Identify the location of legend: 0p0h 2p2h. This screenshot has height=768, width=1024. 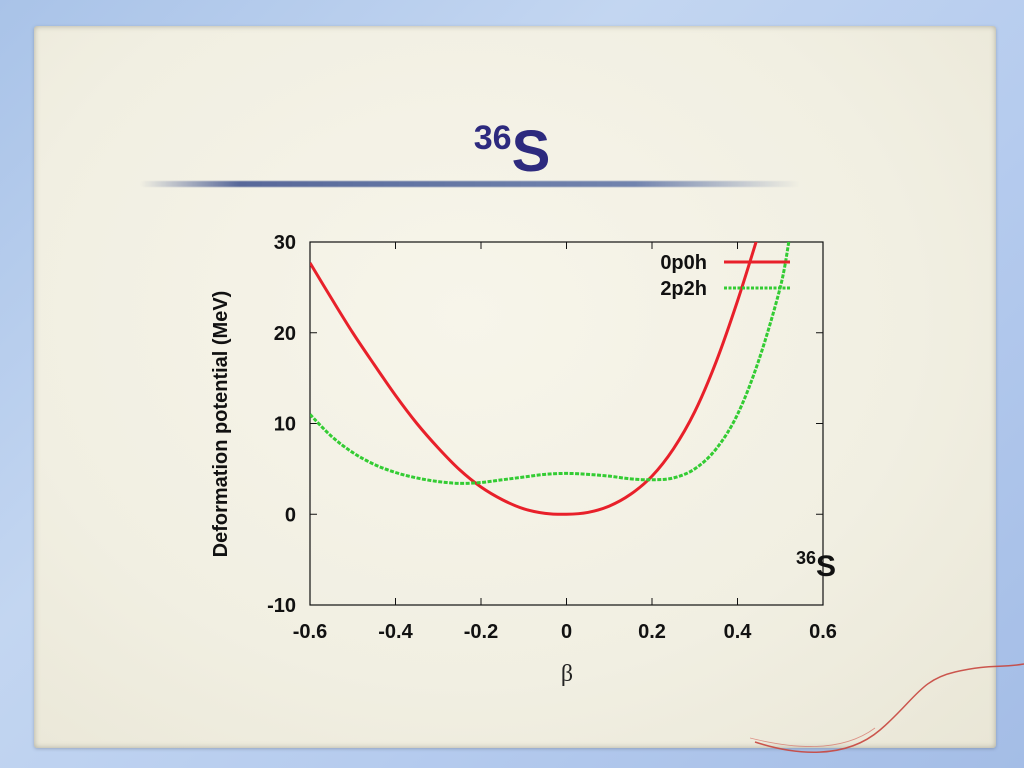
(725, 276).